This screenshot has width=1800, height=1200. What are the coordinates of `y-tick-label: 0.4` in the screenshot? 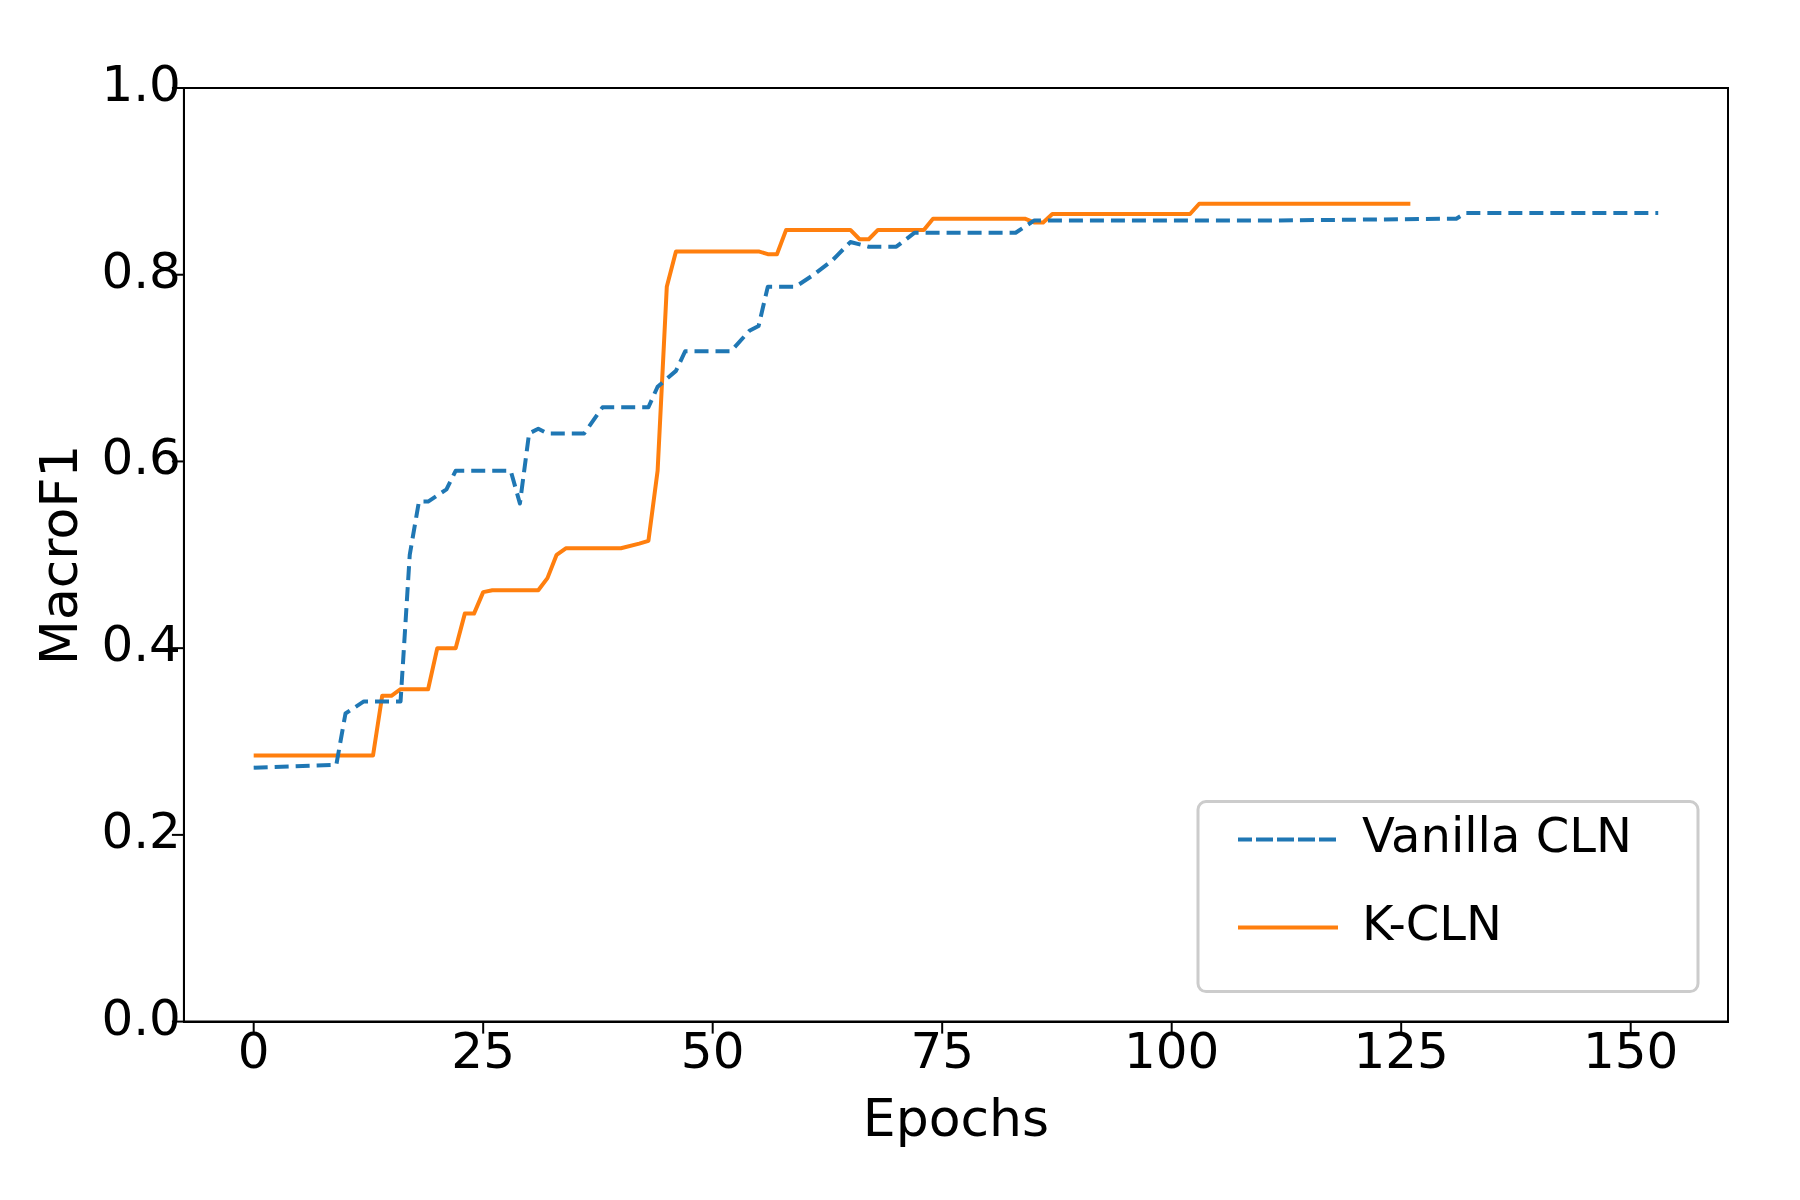 It's located at (141, 644).